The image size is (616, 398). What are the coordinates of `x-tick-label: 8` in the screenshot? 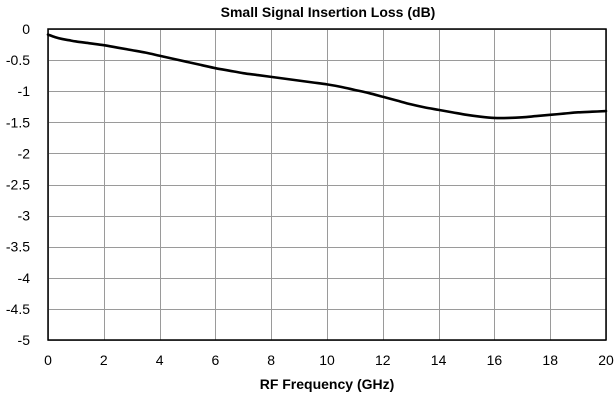 It's located at (271, 360).